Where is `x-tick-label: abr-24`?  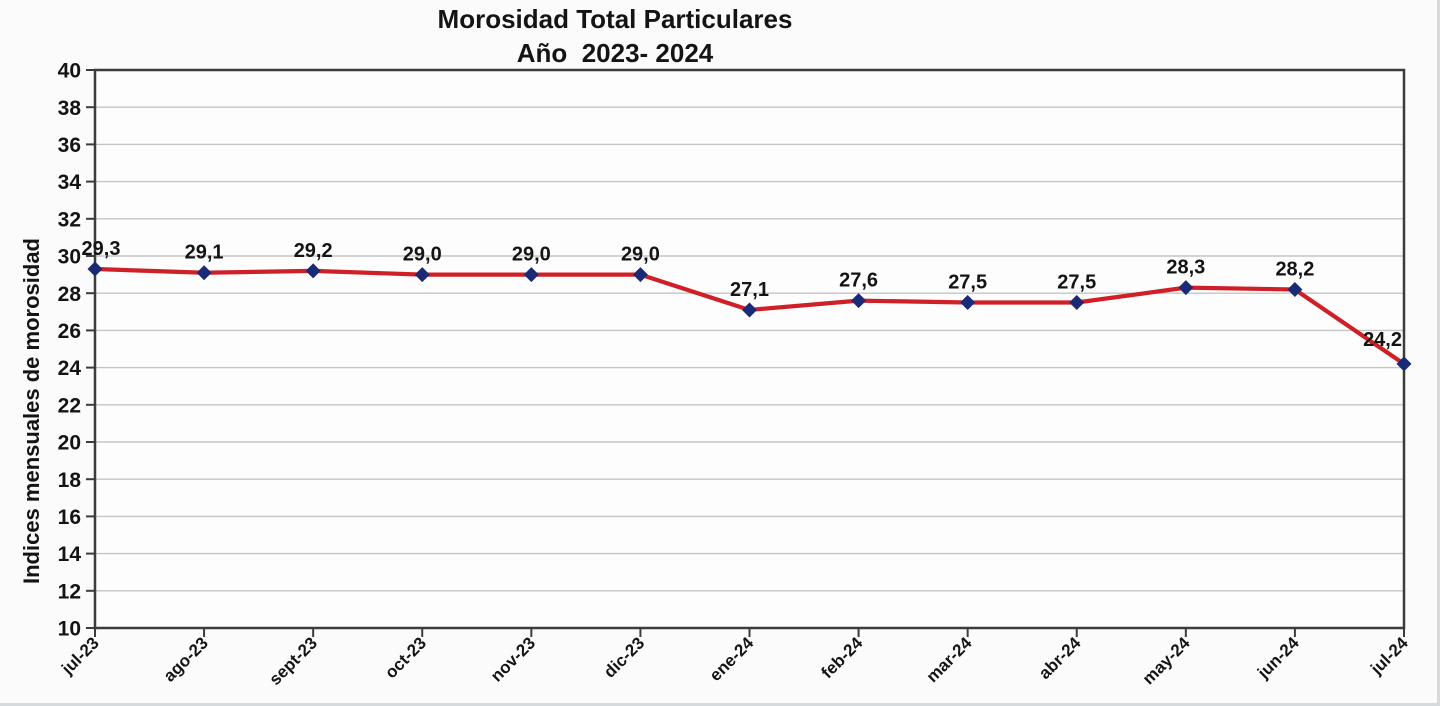
x-tick-label: abr-24 is located at coordinates (1060, 658).